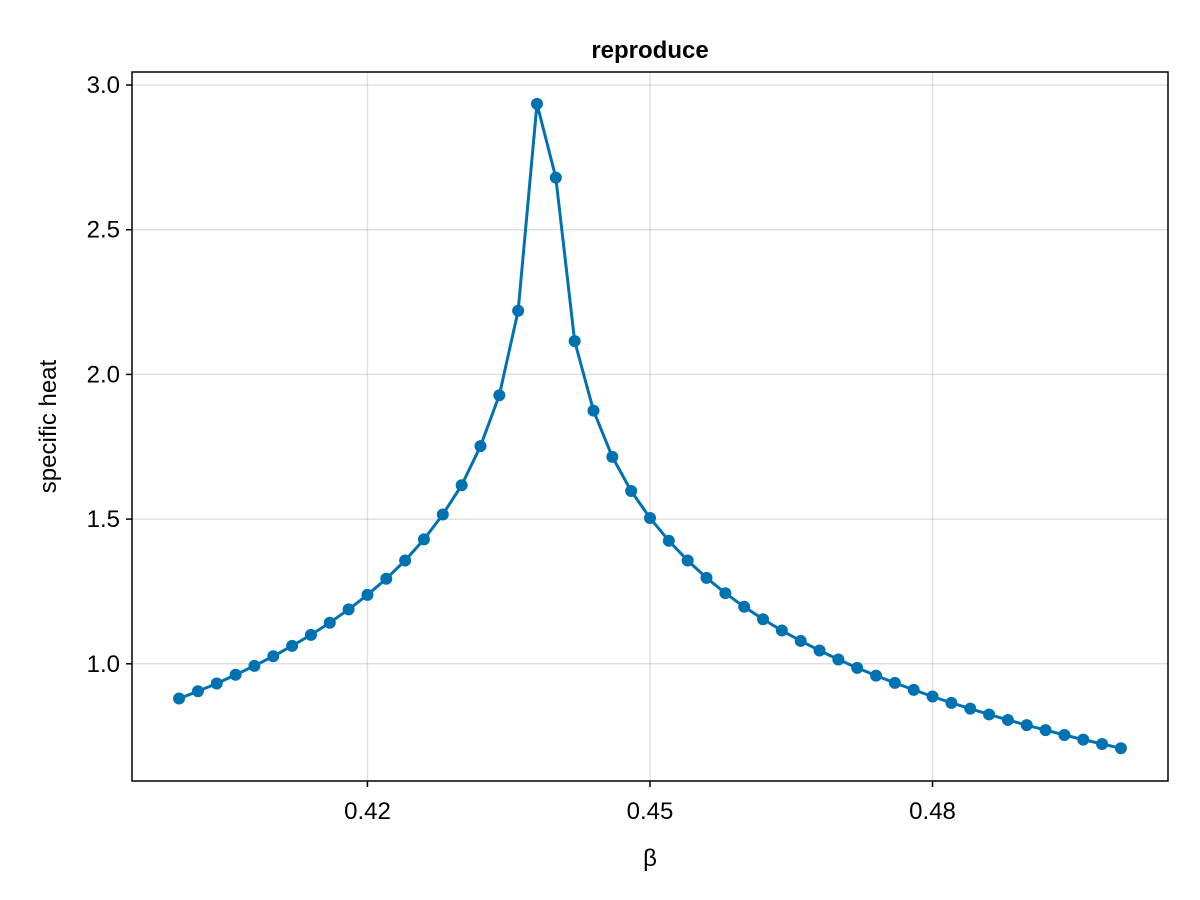 This screenshot has width=1200, height=900. Describe the element at coordinates (48, 426) in the screenshot. I see `y-axis-label: specific heat` at that location.